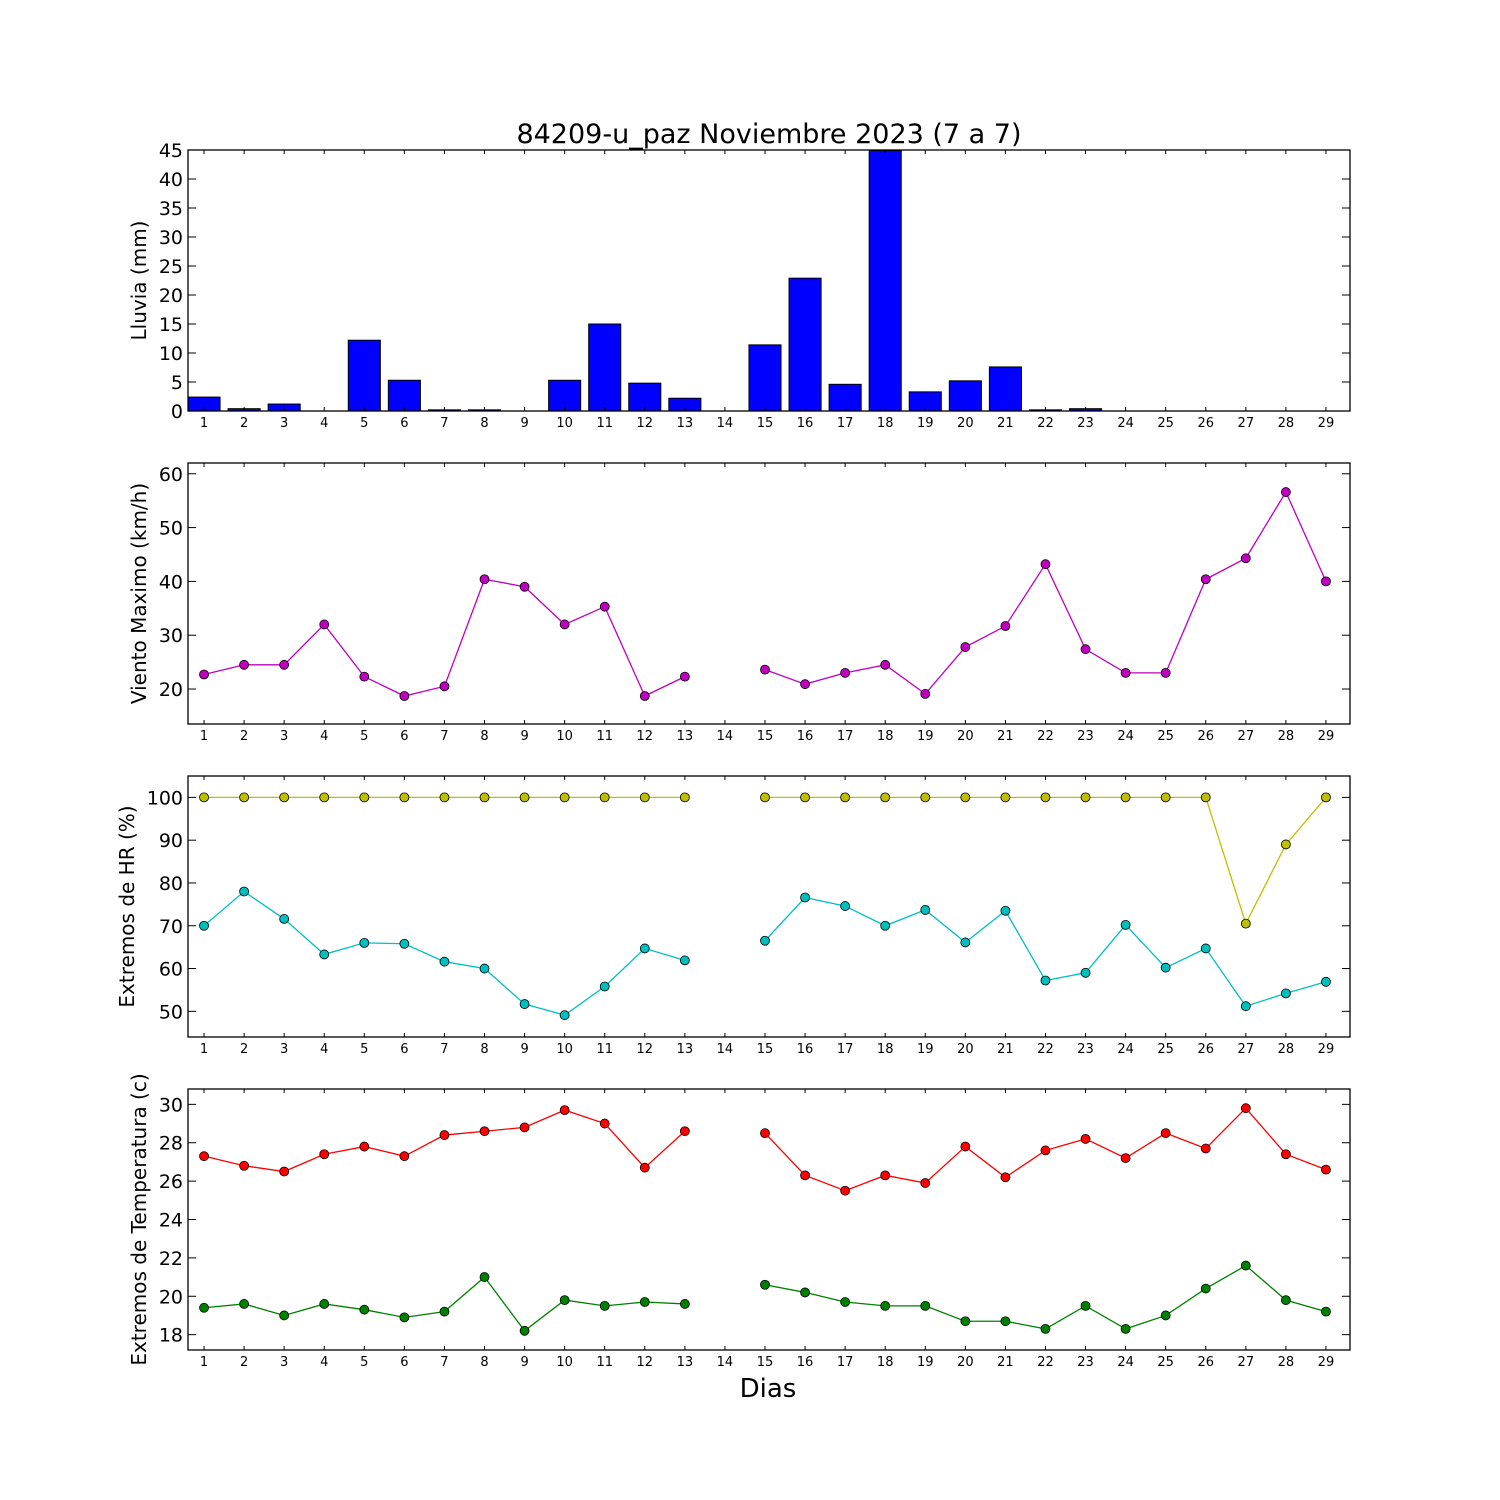 The image size is (1500, 1500). I want to click on series-1-line, so click(444, 1141).